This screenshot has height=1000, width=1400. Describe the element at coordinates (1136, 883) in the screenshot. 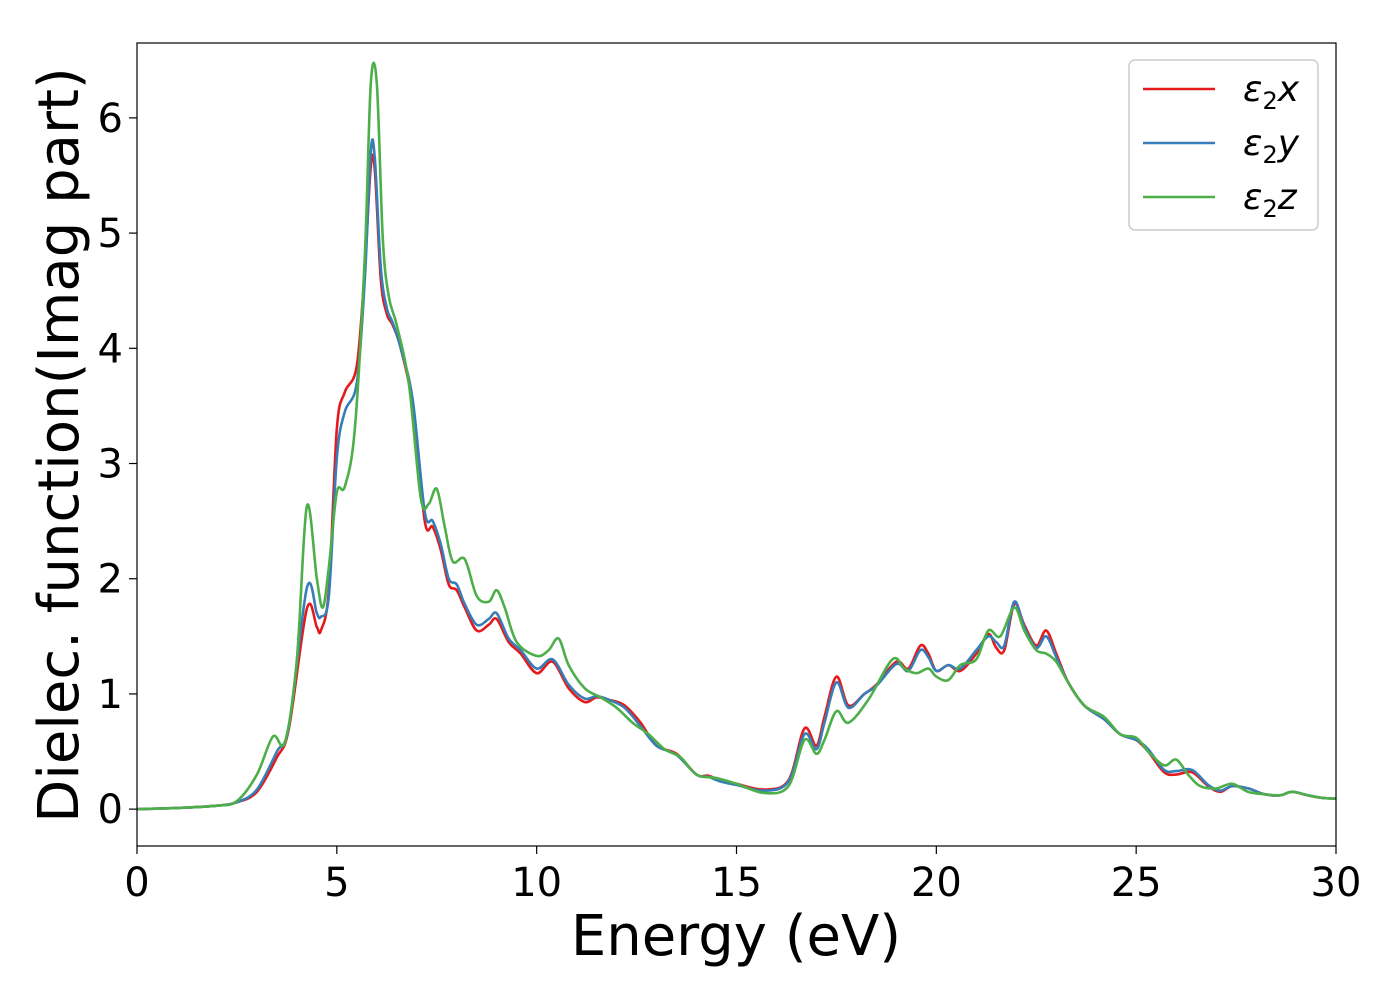

I see `x-tick-label: 25` at that location.